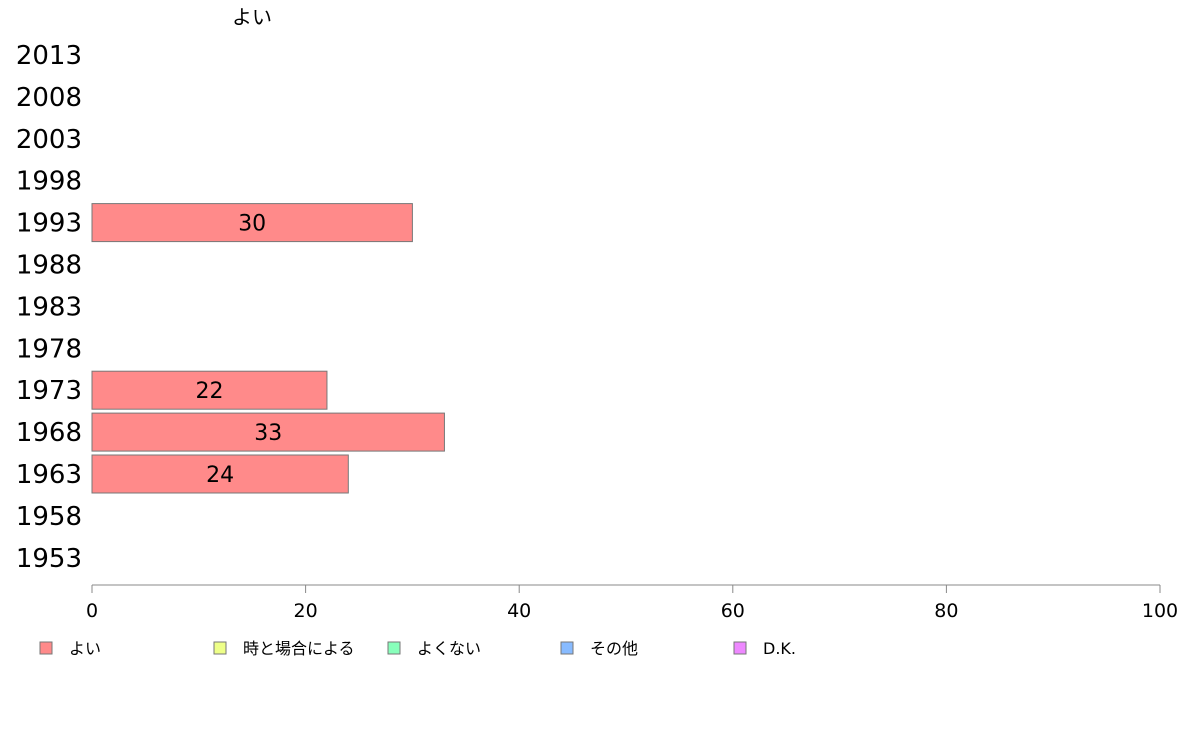  I want to click on y-tick-label-1983: 1983, so click(49, 307).